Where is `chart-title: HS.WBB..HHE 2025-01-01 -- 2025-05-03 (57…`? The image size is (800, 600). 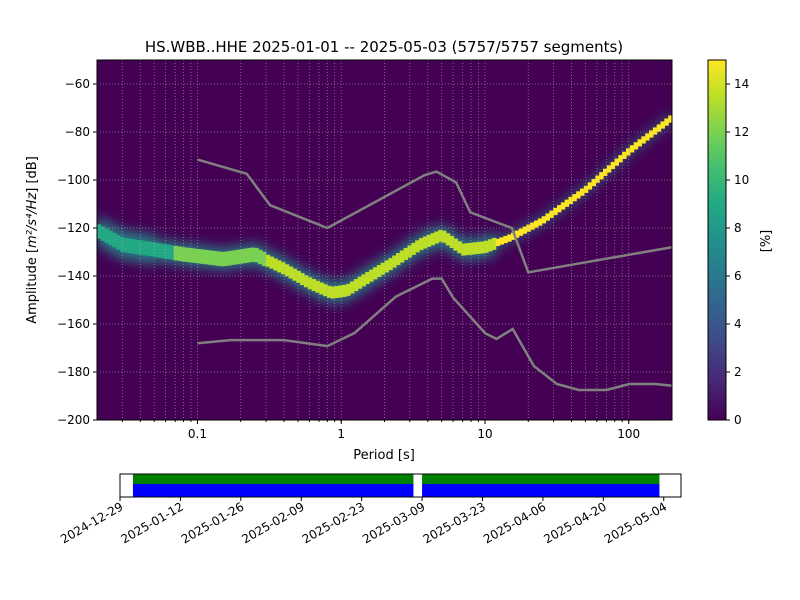 chart-title: HS.WBB..HHE 2025-01-01 -- 2025-05-03 (57… is located at coordinates (384, 47).